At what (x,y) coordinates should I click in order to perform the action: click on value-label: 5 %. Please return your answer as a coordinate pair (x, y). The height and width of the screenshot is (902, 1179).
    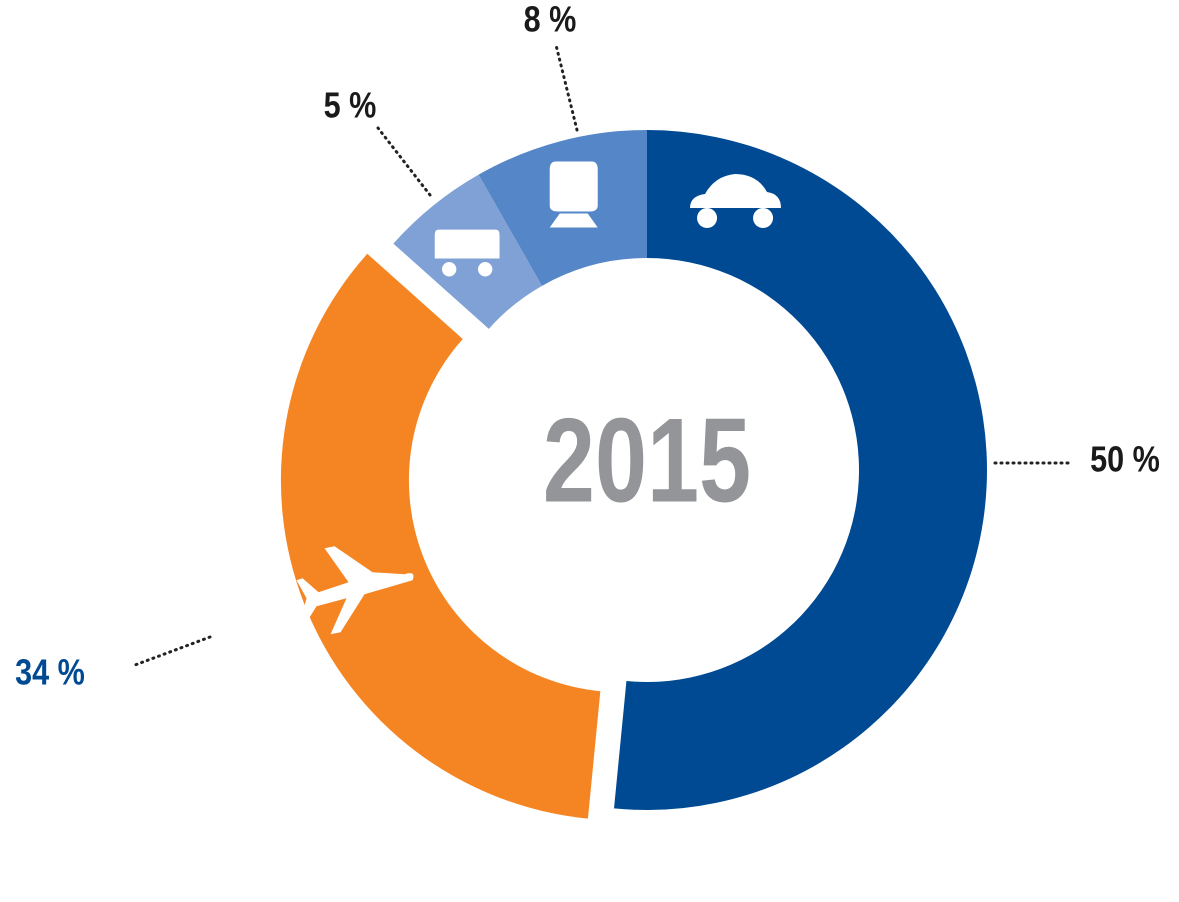
    Looking at the image, I should click on (350, 106).